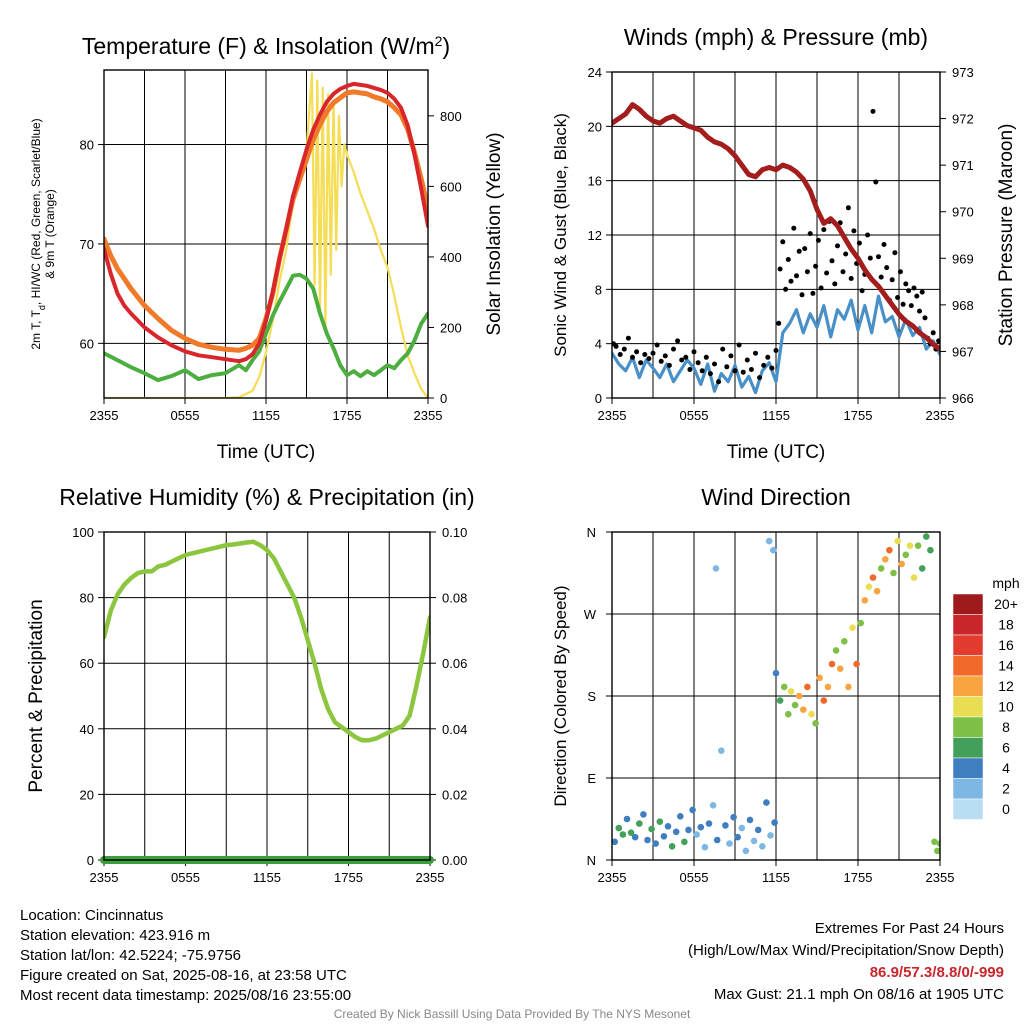  I want to click on x-tick-label: 1155, so click(776, 415).